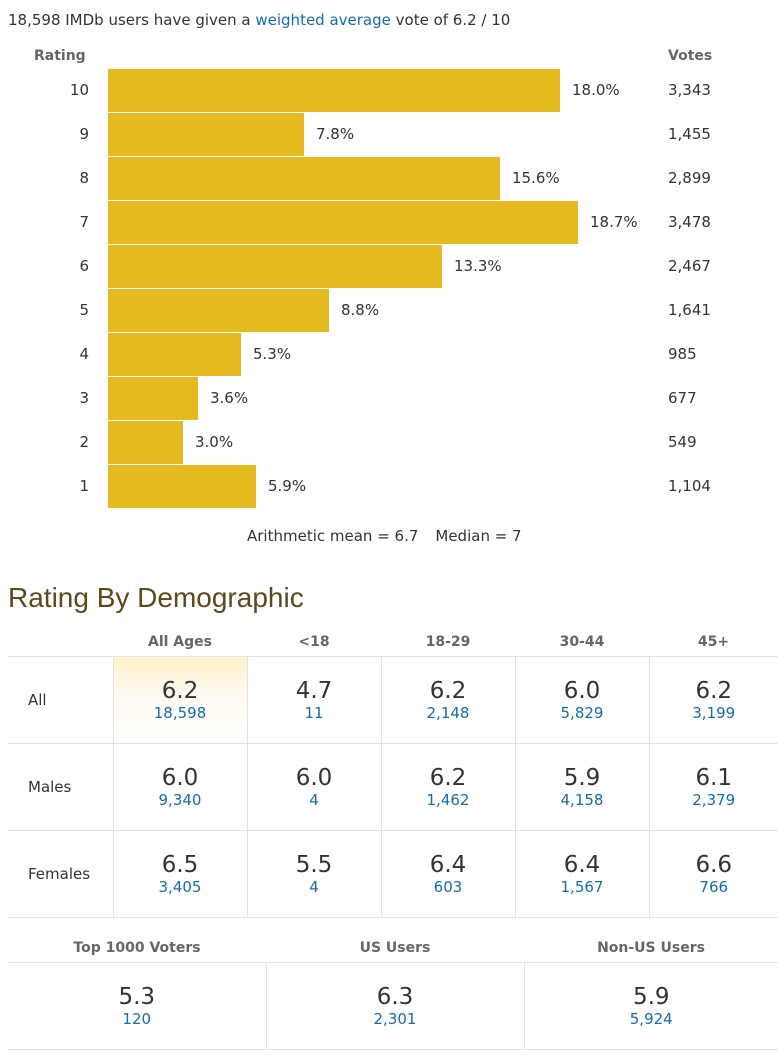  I want to click on histogram-row-10: 10 18.0% 3,343, so click(389, 90).